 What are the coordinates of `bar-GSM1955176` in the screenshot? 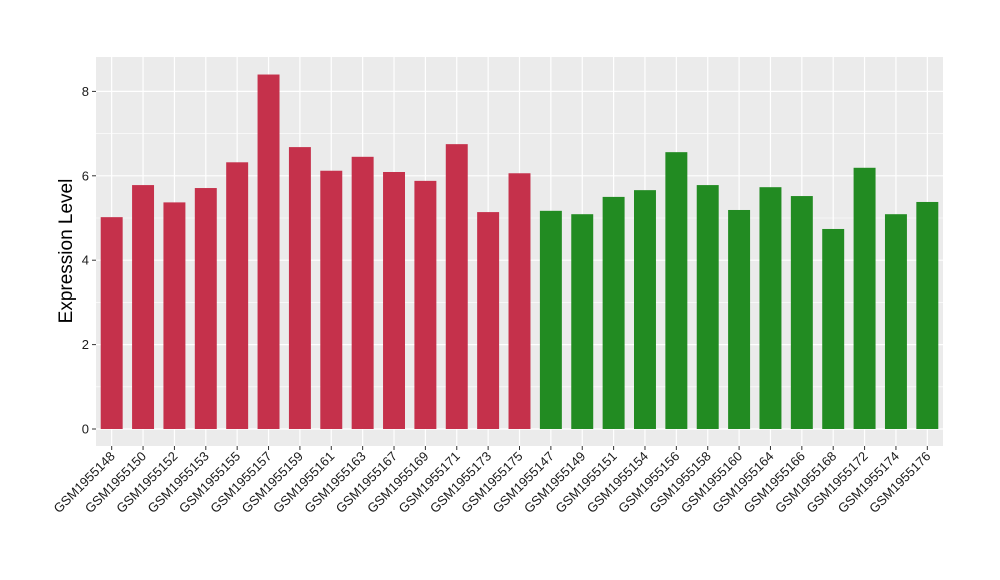 It's located at (927, 315).